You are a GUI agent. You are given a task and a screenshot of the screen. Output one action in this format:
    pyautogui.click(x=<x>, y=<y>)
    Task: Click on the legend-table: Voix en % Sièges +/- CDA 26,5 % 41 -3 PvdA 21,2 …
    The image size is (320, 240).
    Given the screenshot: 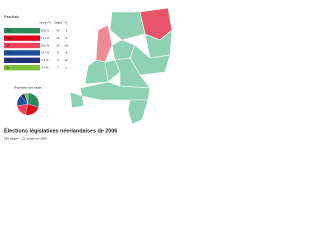 What is the action you would take?
    pyautogui.click(x=36, y=46)
    